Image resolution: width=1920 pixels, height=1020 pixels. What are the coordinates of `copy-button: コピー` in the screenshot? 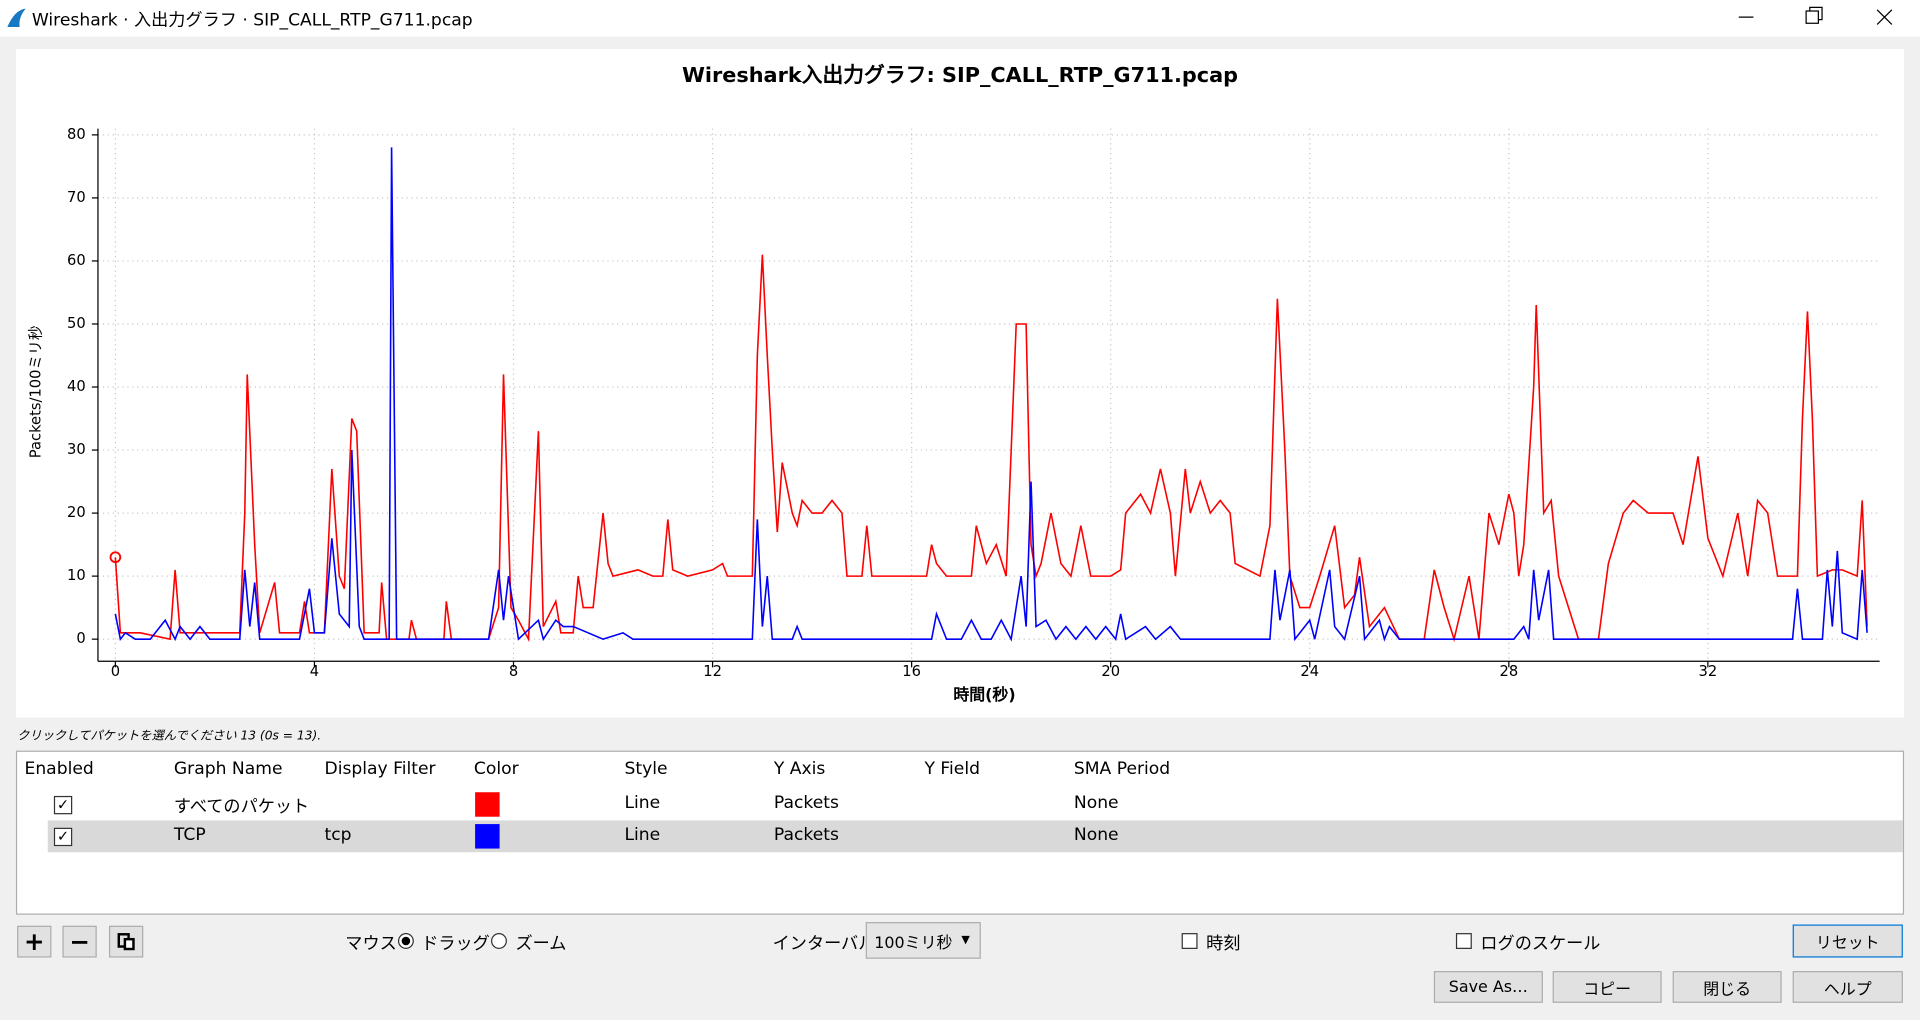 It's located at (1607, 987).